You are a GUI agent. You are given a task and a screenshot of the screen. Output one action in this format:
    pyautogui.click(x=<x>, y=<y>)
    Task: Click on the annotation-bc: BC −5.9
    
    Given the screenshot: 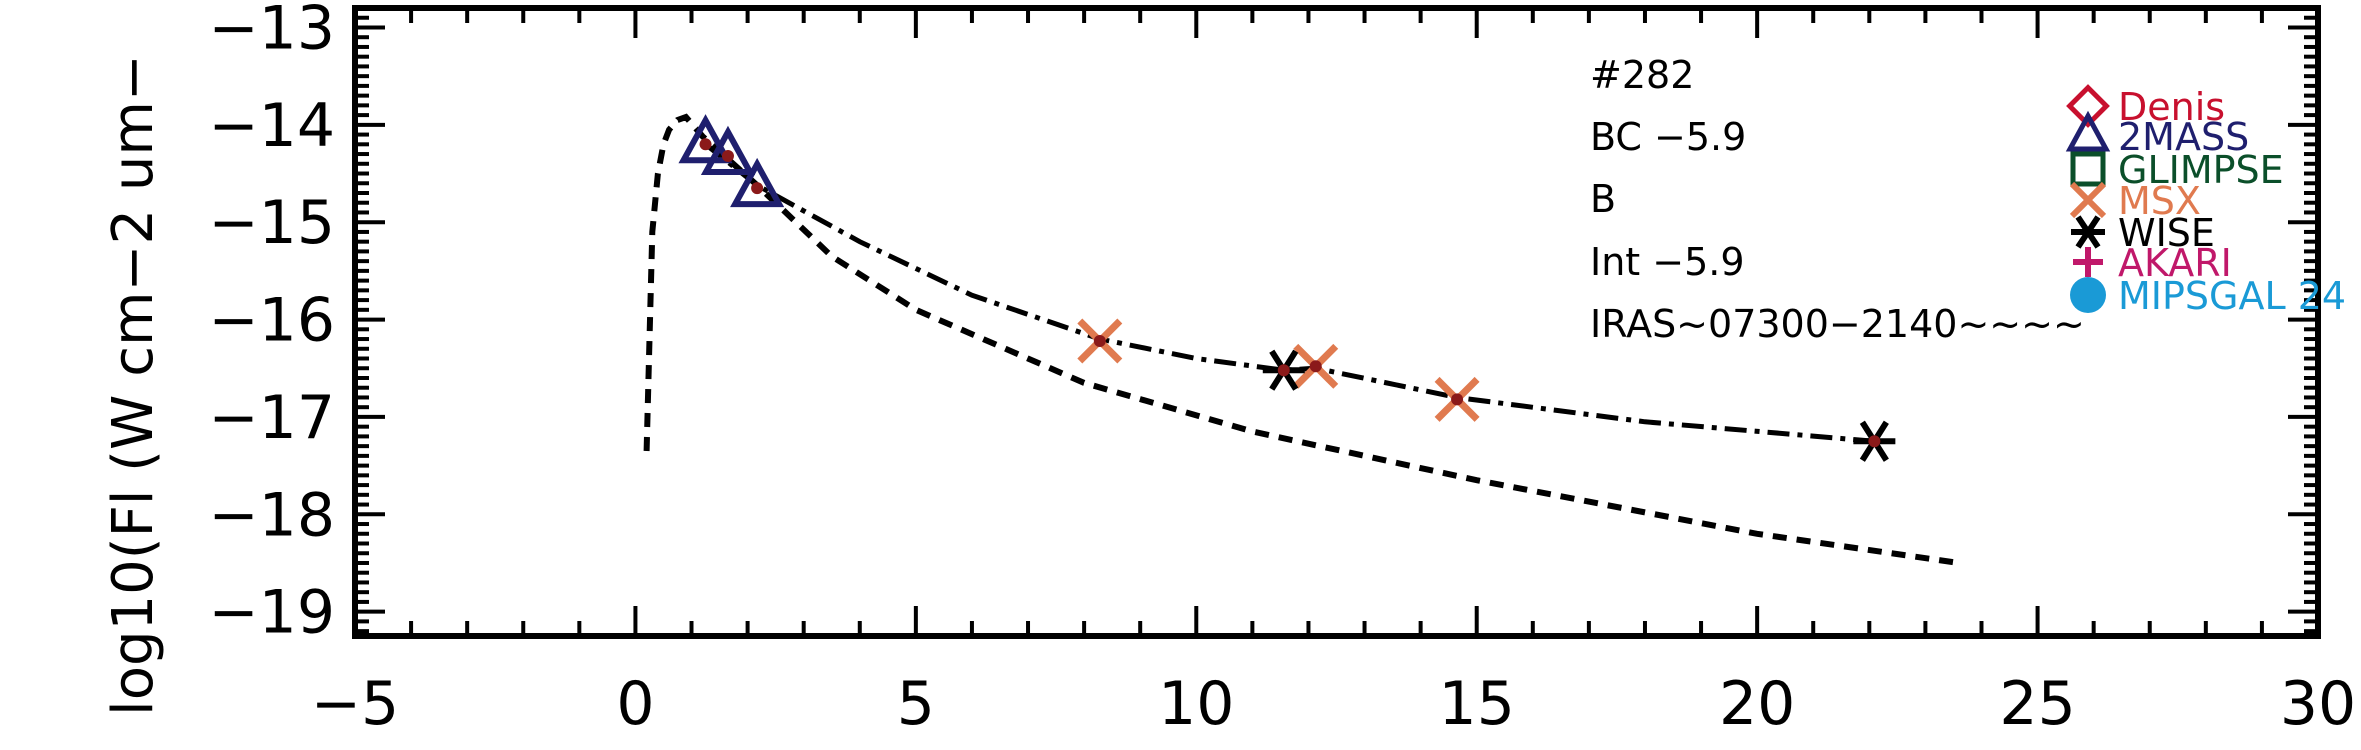 What is the action you would take?
    pyautogui.click(x=1668, y=137)
    